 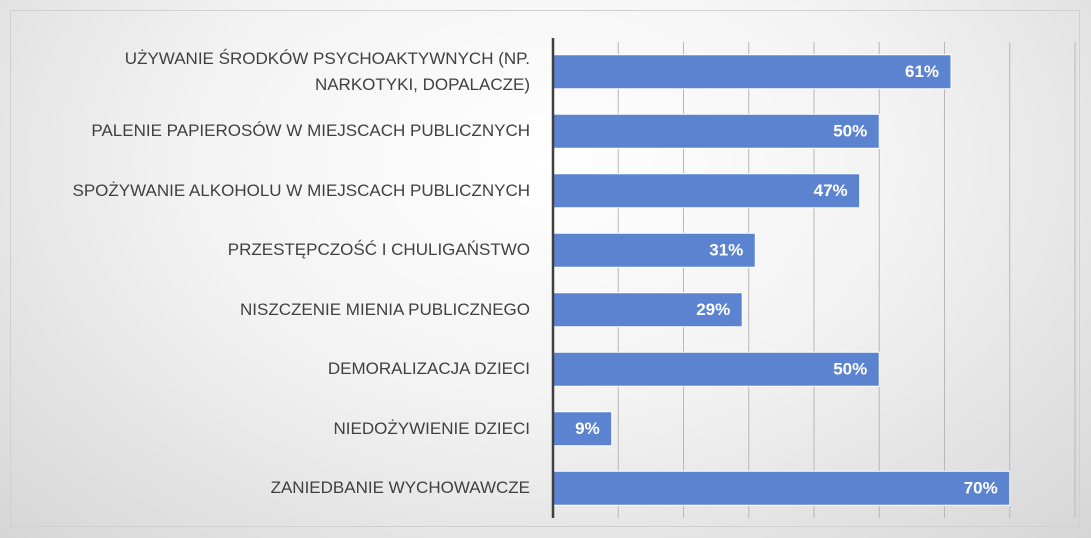 I want to click on value-label: 31%, so click(x=726, y=250).